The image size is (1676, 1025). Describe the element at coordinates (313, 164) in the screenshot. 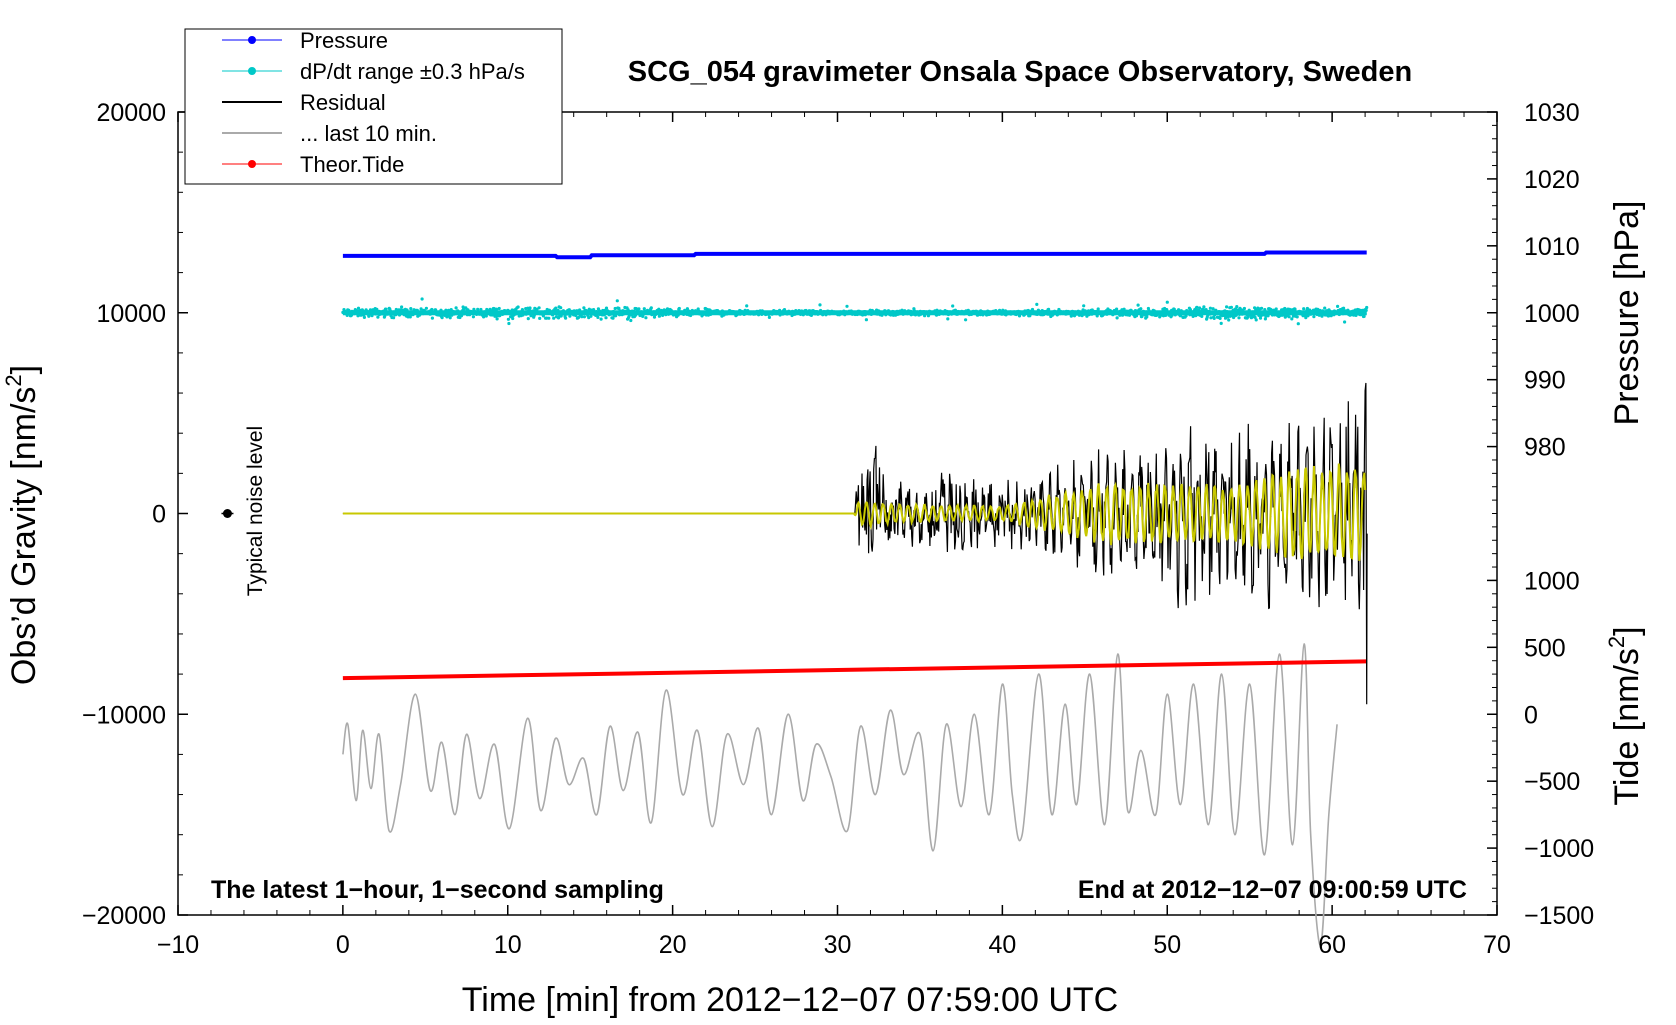

I see `legend-item: Theor.Tide` at that location.